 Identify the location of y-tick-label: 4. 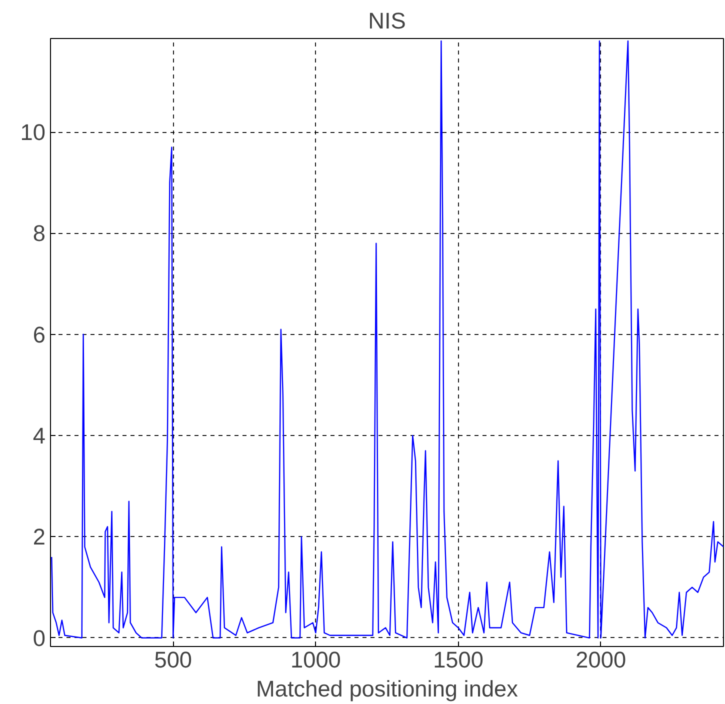
(39, 435).